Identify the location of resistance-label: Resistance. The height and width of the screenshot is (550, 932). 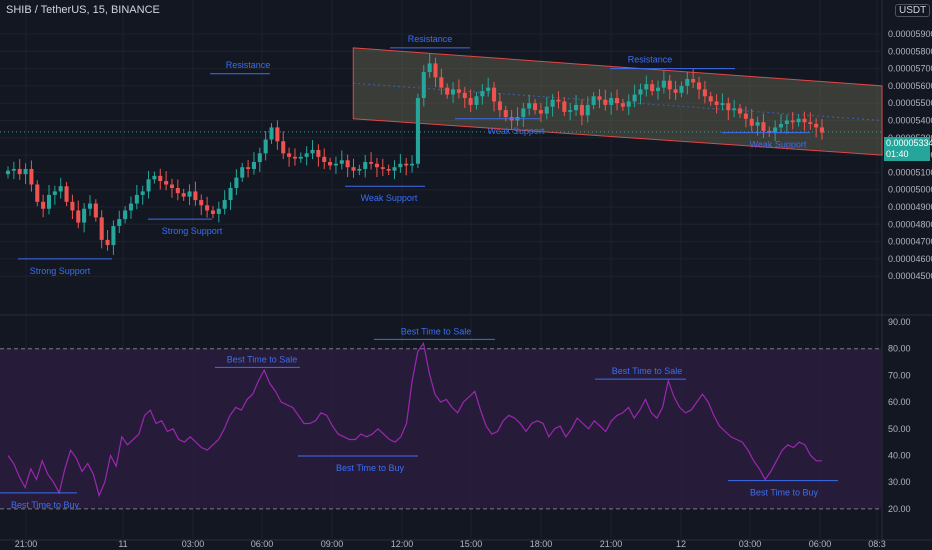
(650, 60).